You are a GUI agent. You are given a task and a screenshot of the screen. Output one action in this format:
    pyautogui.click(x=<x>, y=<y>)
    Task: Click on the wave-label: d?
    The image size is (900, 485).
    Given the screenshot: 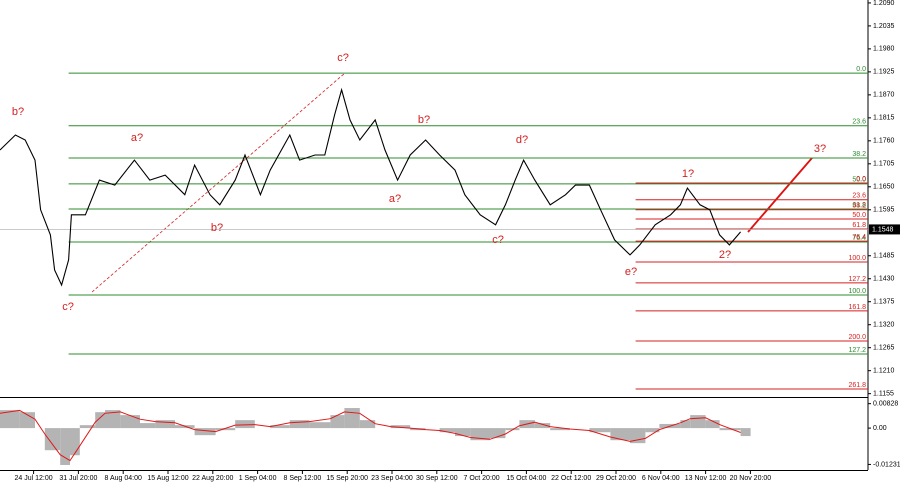 What is the action you would take?
    pyautogui.click(x=522, y=140)
    